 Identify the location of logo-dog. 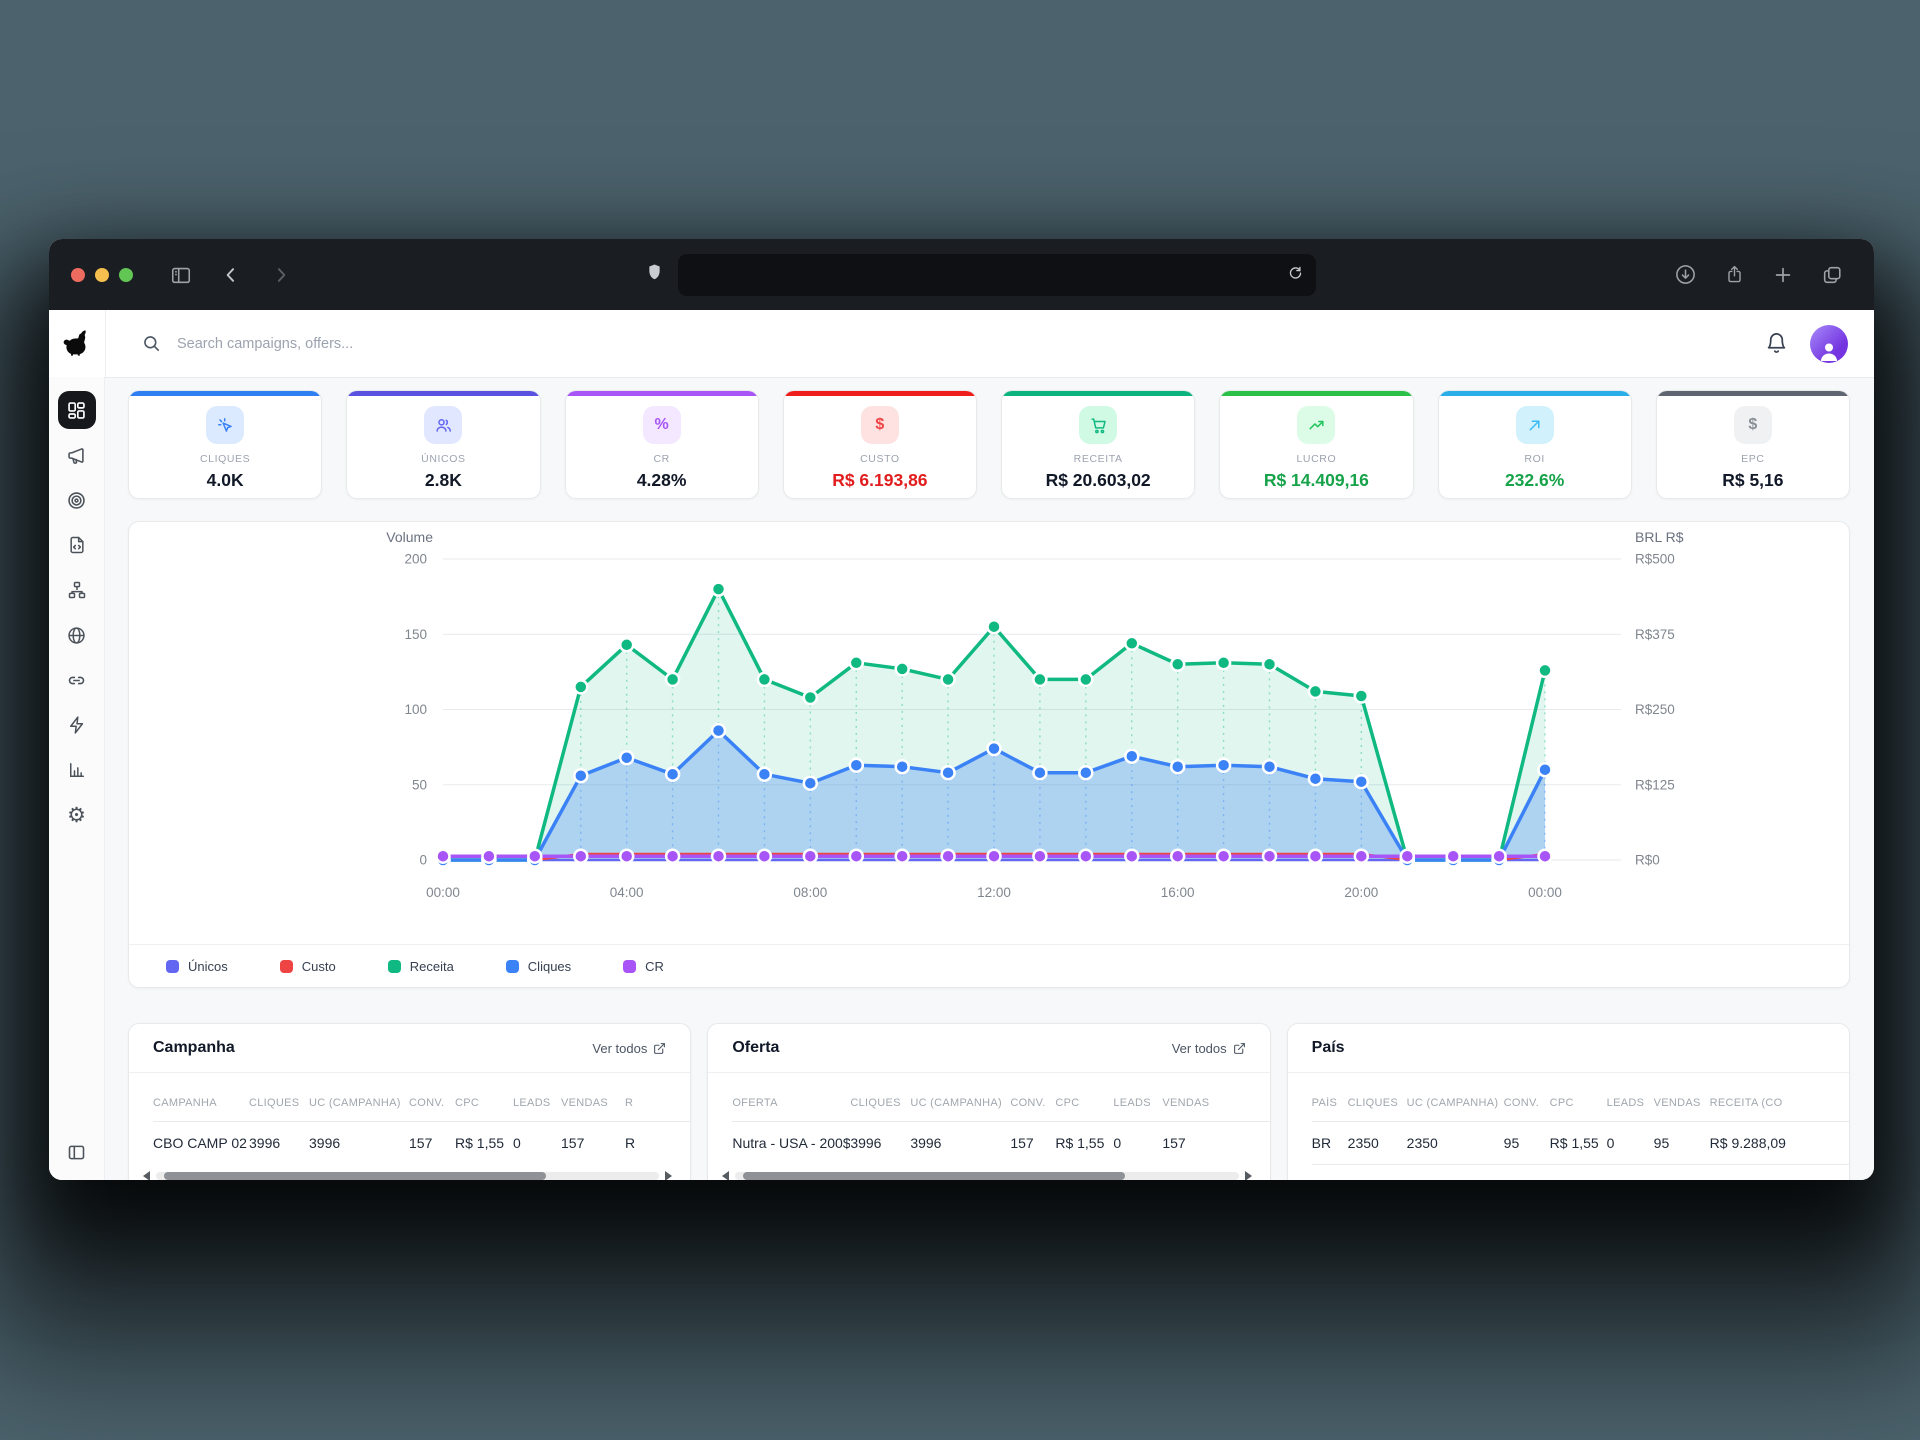
(77, 343).